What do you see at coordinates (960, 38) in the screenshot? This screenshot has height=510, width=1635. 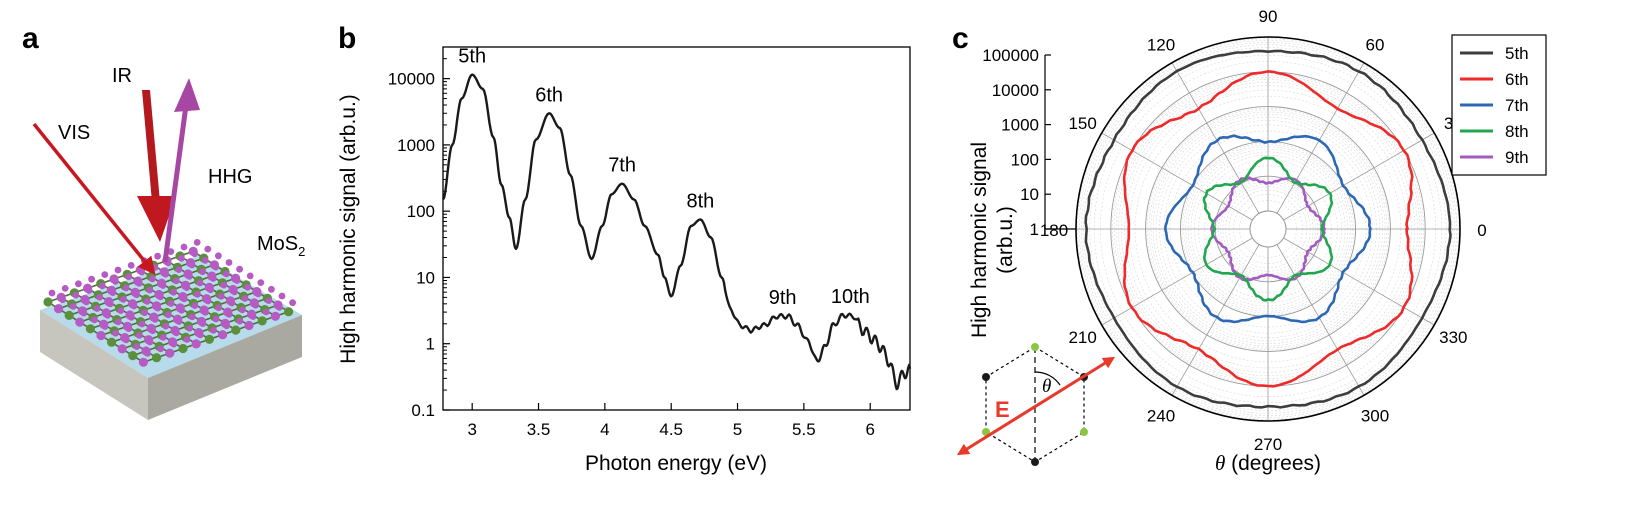 I see `panel-label-c: c` at bounding box center [960, 38].